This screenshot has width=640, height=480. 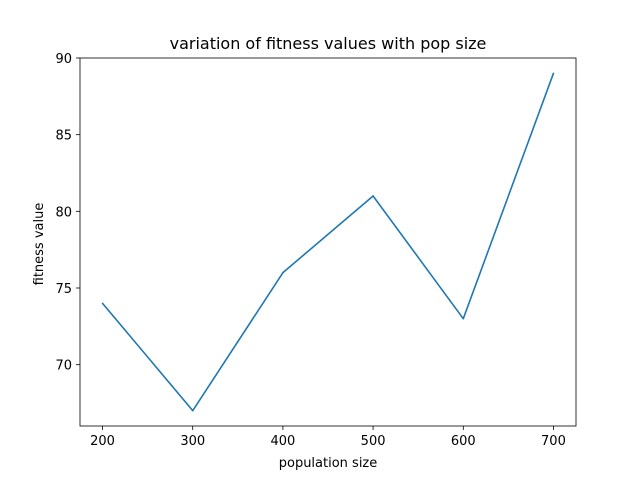 I want to click on x-tick-label-500: 500, so click(x=373, y=441).